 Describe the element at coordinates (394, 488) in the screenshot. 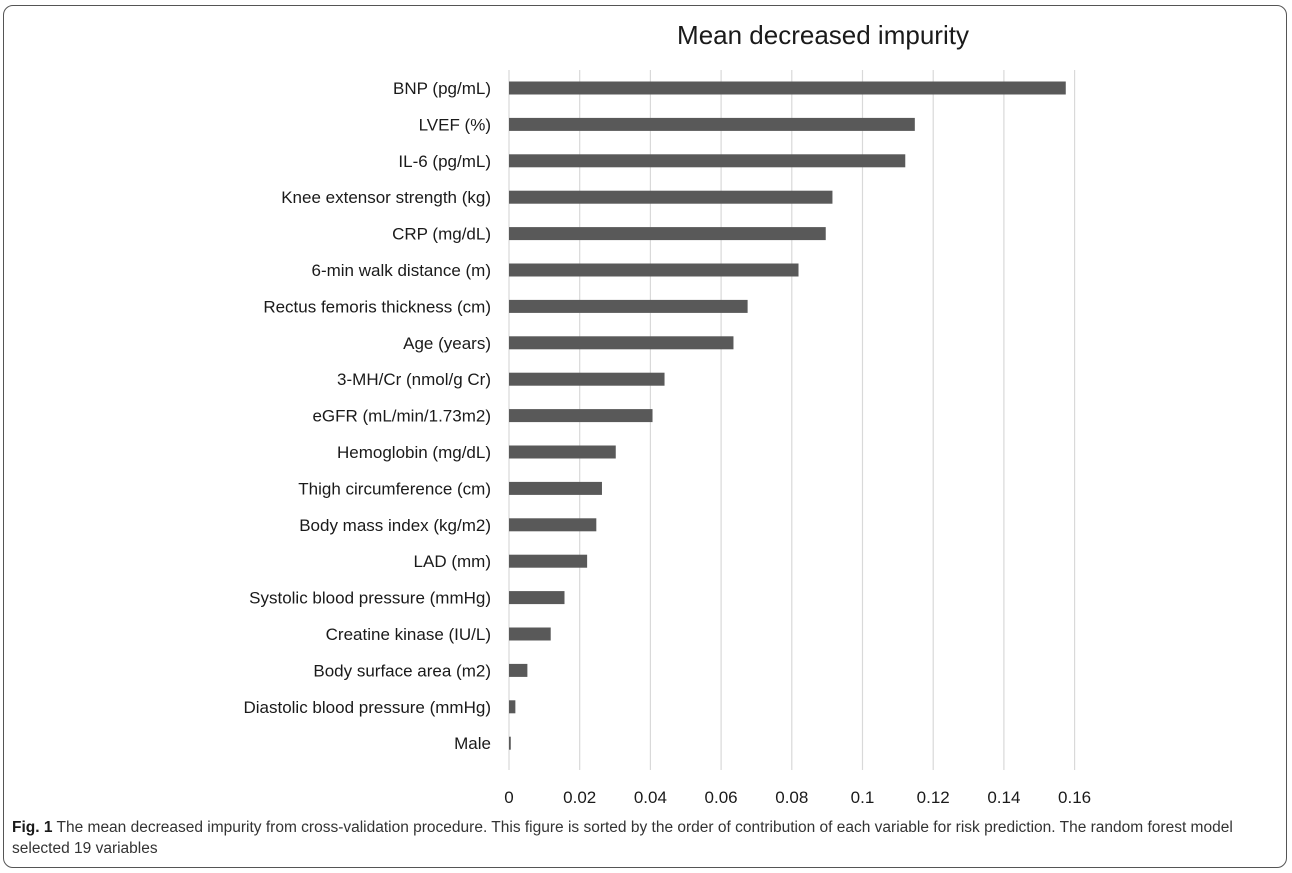

I see `category-label: Thigh circumference (cm)` at that location.